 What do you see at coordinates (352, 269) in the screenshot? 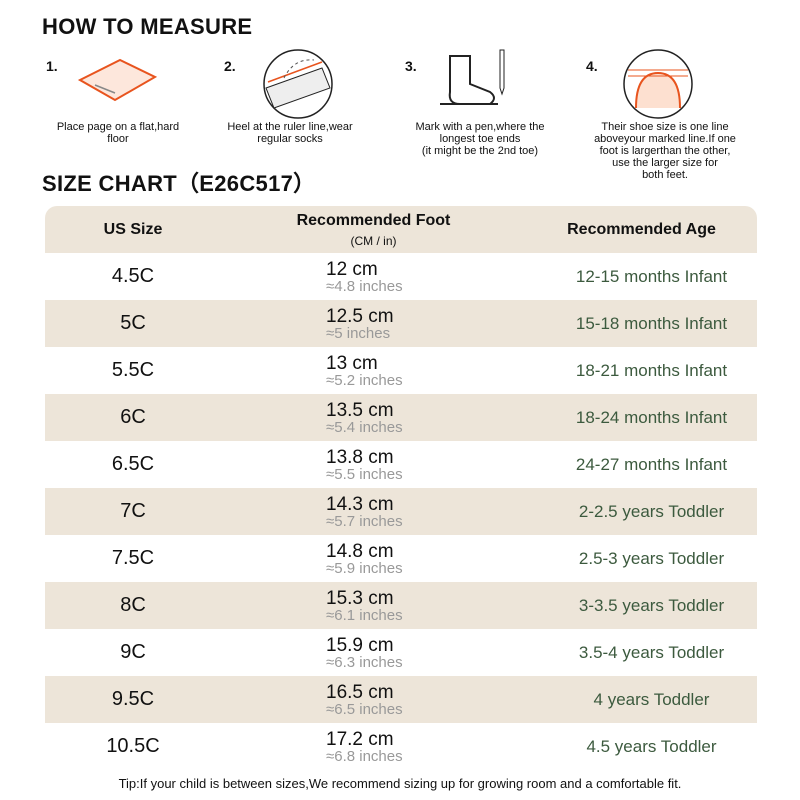
I see `foot-cm: 12 cm` at bounding box center [352, 269].